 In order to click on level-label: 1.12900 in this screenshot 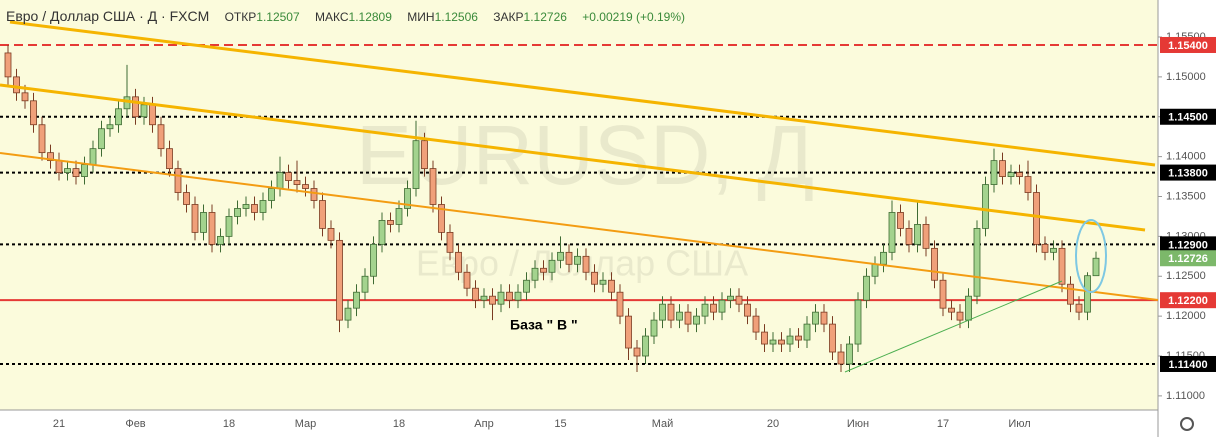, I will do `click(1188, 245)`.